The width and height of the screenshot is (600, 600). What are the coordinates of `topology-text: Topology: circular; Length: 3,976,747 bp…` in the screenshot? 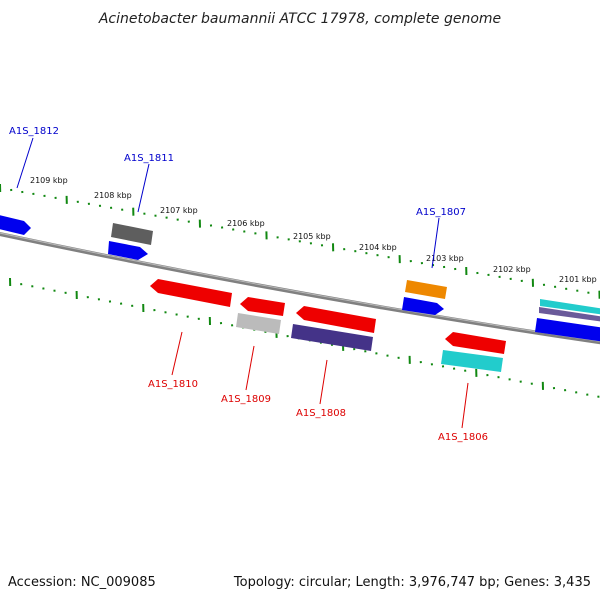 It's located at (412, 582).